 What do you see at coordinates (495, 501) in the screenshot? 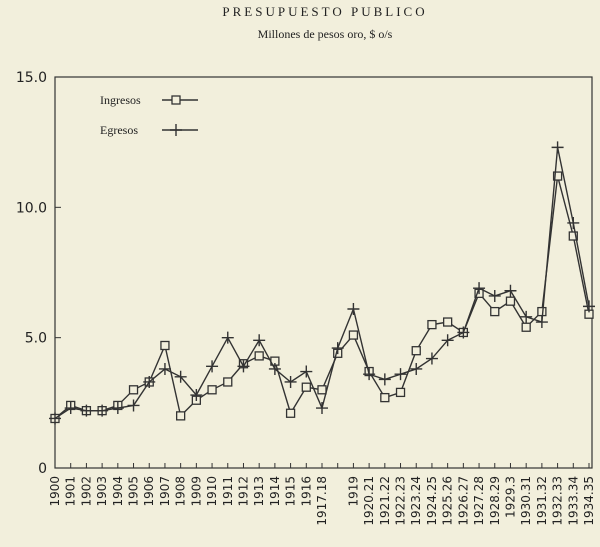
I see `x-tick-label: 1928.29` at bounding box center [495, 501].